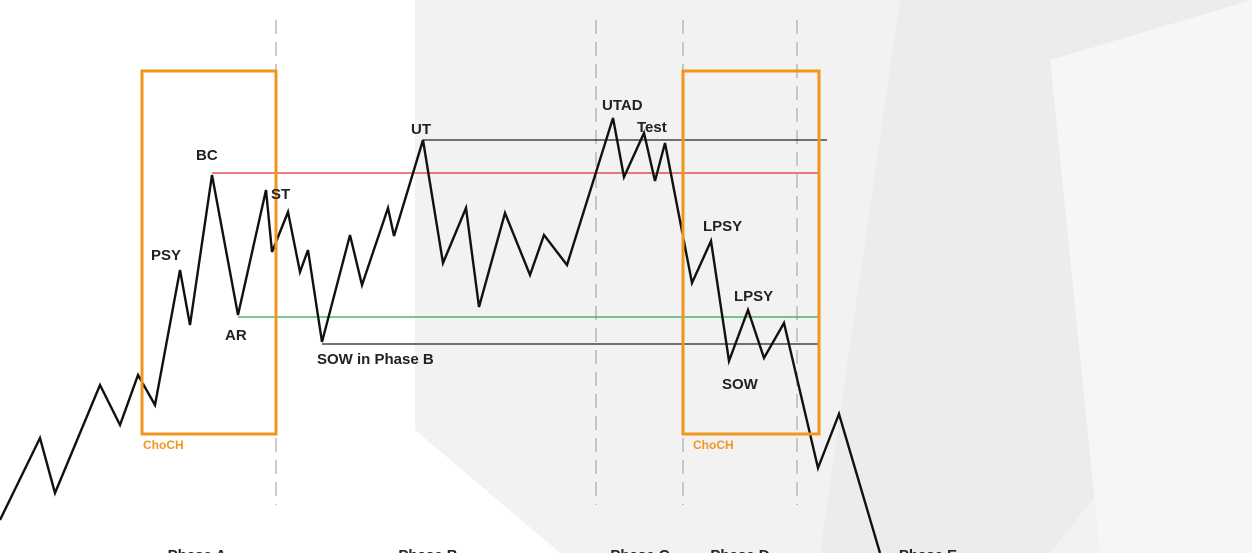  Describe the element at coordinates (739, 550) in the screenshot. I see `phase-label: Phase D` at that location.